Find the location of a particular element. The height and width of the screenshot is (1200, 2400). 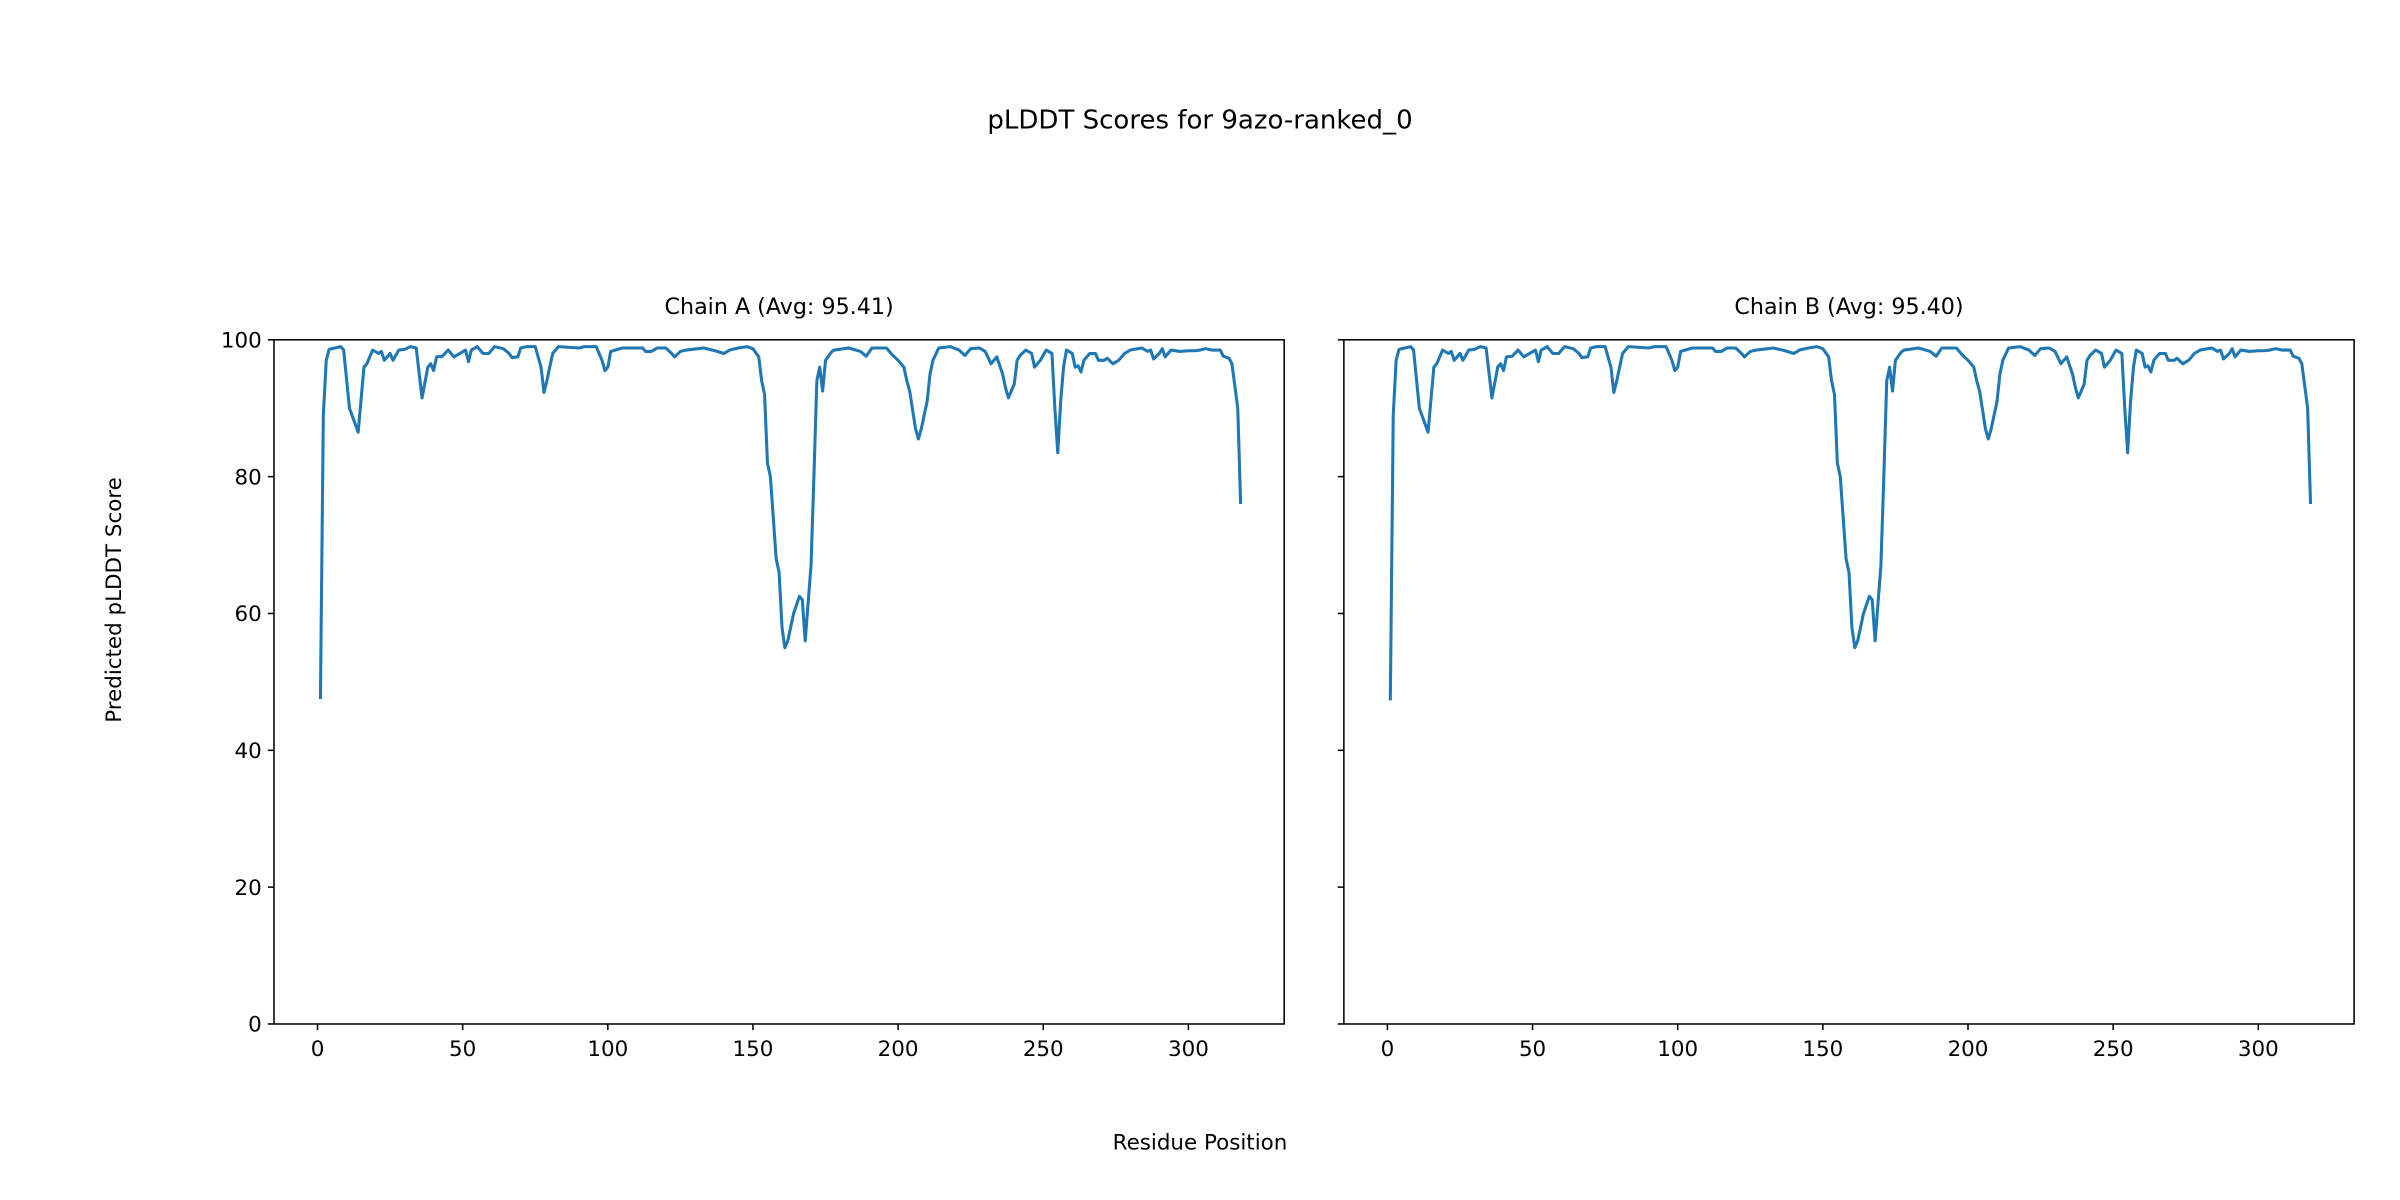

y-tick-label: 60 is located at coordinates (247, 614).